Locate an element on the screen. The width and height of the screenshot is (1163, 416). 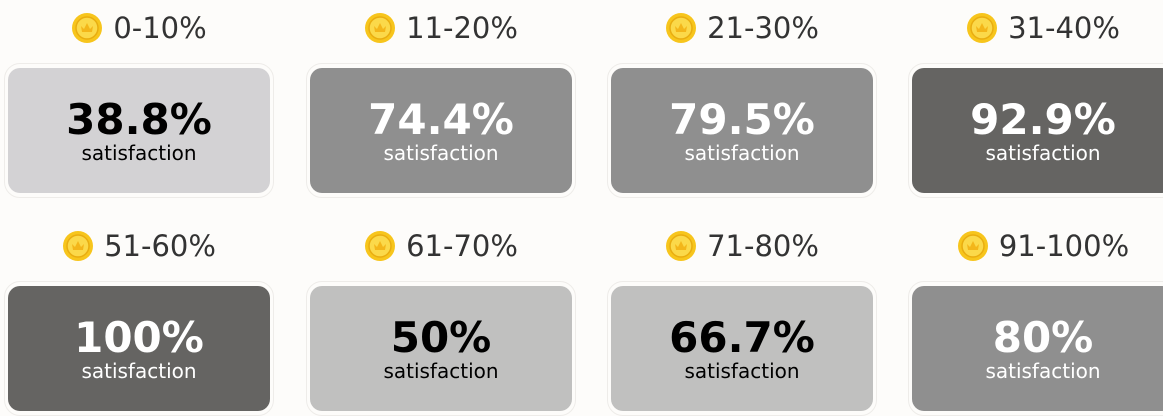
stat-card: 38.8% satisfaction is located at coordinates (139, 130).